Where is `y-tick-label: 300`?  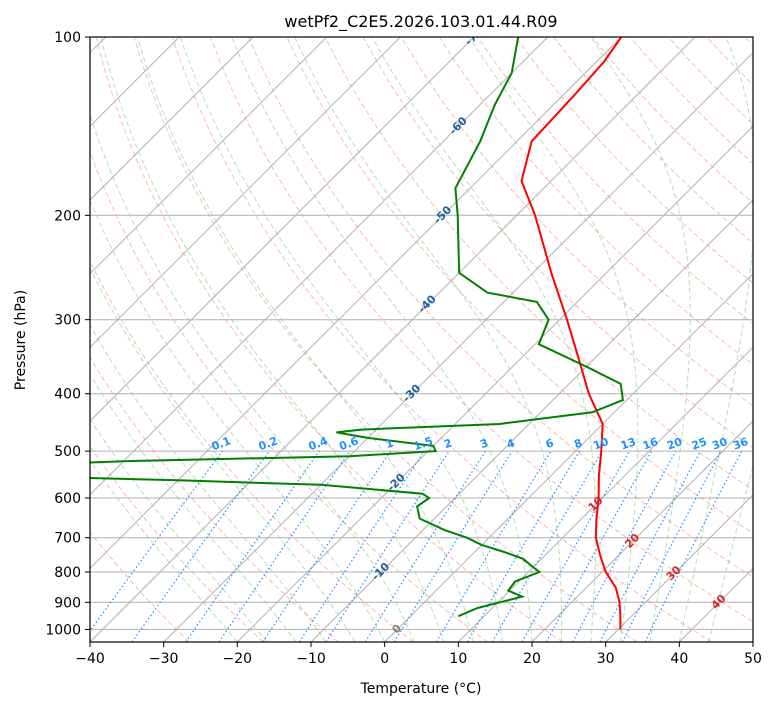
y-tick-label: 300 is located at coordinates (67, 321).